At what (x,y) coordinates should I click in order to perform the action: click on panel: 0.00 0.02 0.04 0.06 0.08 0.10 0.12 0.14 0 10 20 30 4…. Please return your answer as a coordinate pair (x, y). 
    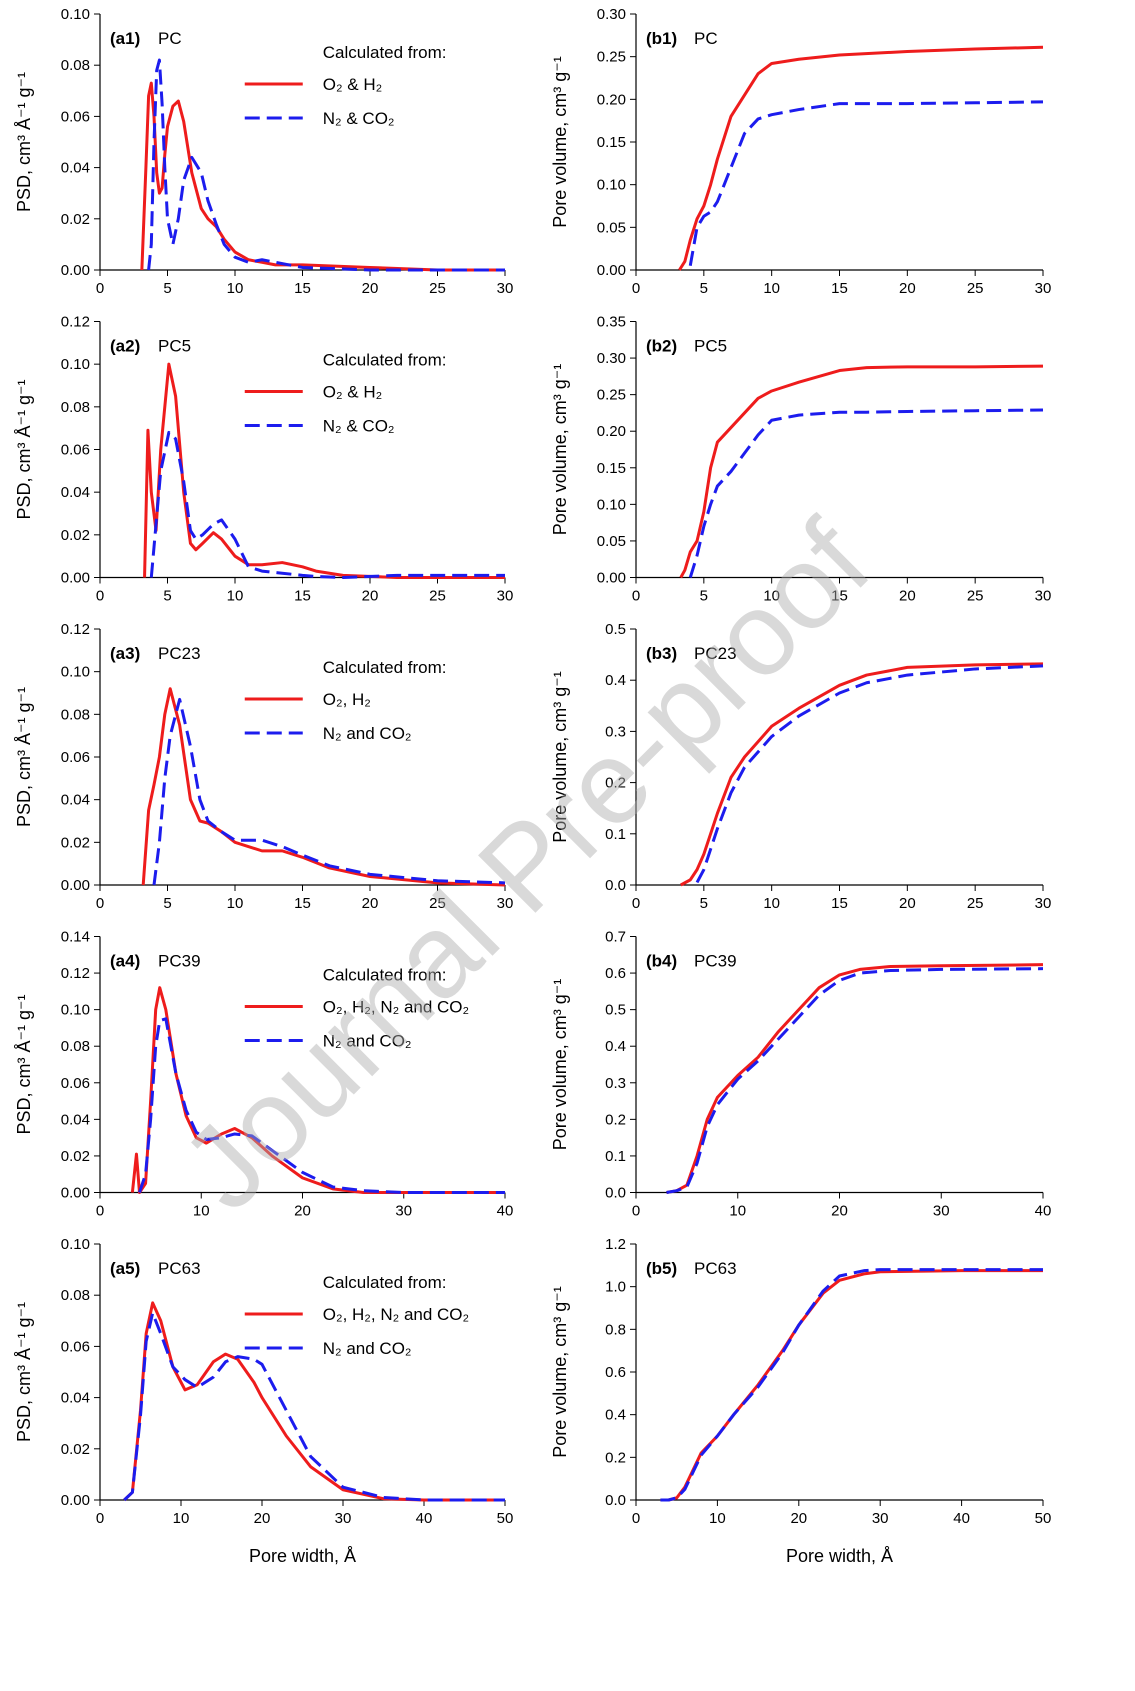
    Looking at the image, I should click on (263, 1074).